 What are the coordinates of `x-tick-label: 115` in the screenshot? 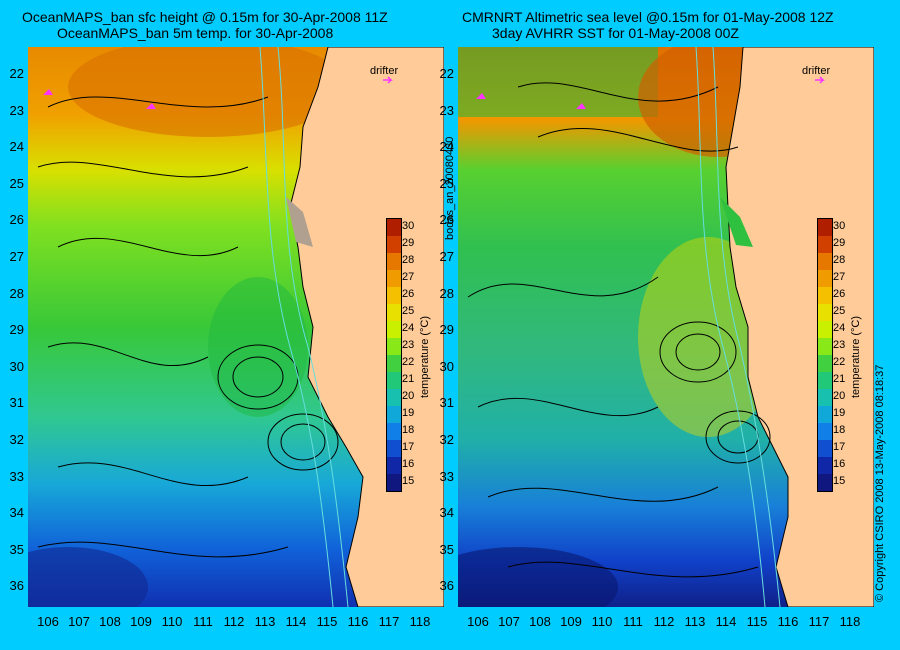 It's located at (757, 621).